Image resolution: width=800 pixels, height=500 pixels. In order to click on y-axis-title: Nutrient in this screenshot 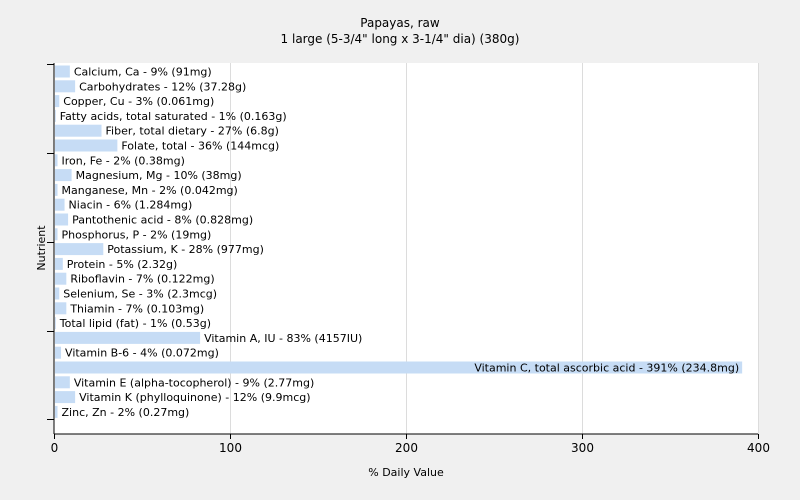, I will do `click(41, 248)`.